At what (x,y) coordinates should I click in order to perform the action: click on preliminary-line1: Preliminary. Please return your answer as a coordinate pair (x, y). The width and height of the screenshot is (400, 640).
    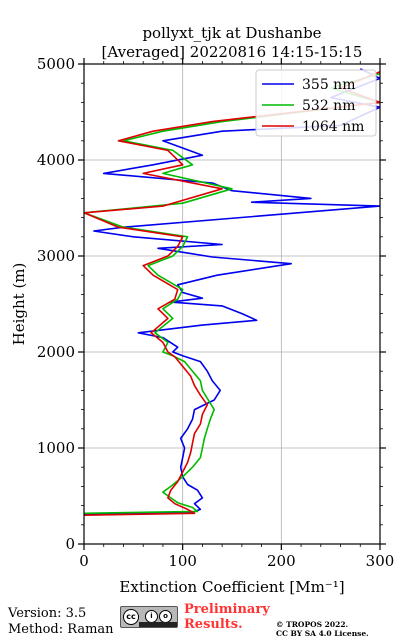
    Looking at the image, I should click on (227, 609).